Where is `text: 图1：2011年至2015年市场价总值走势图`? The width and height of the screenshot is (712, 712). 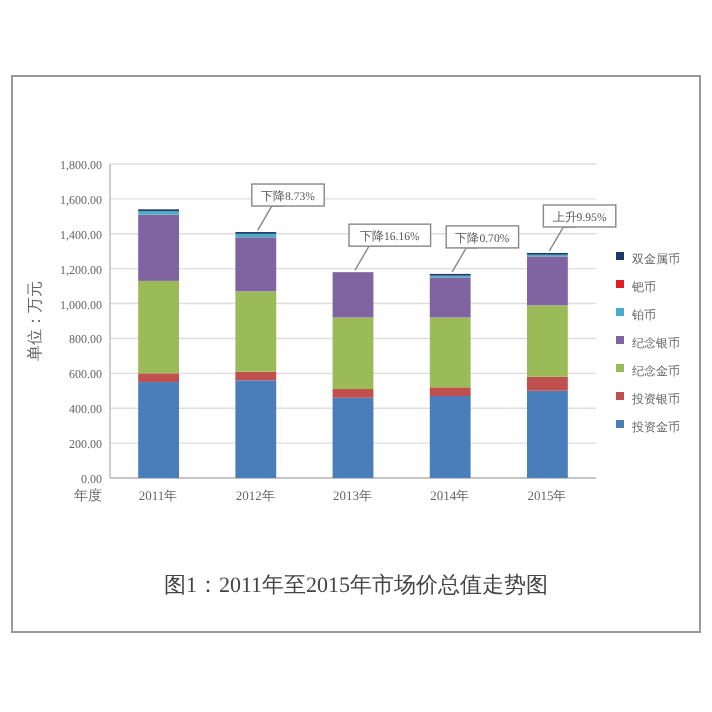
text: 图1：2011年至2015年市场价总值走势图 is located at coordinates (356, 585).